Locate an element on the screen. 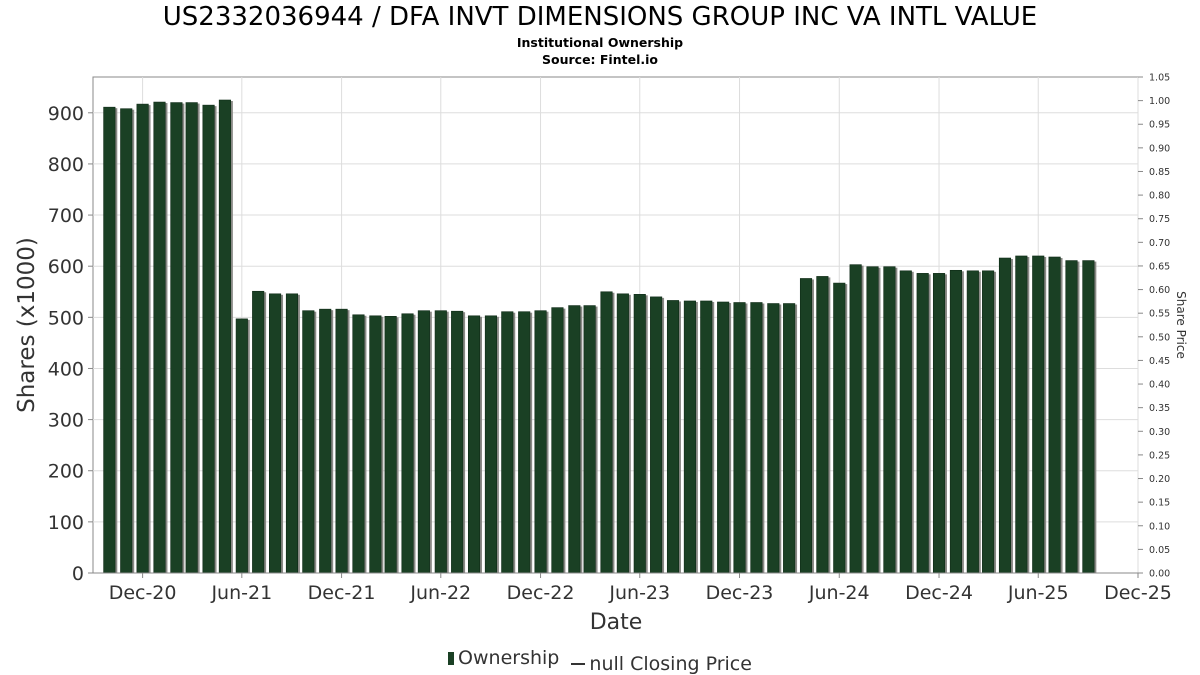 The image size is (1200, 675). x-tick-label: Dec-21 is located at coordinates (342, 593).